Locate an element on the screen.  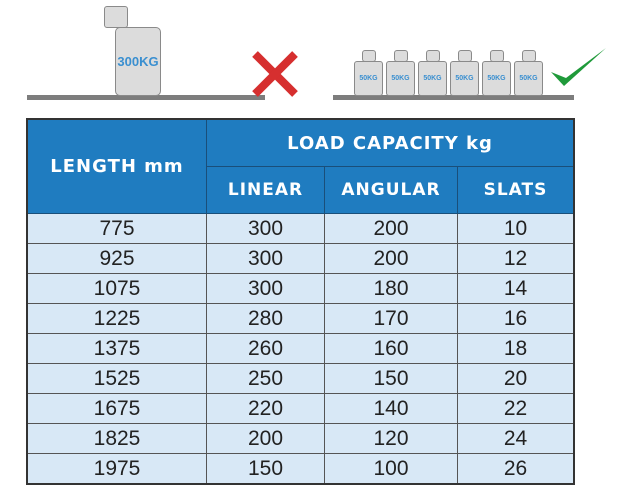
shelf-right is located at coordinates (453, 97).